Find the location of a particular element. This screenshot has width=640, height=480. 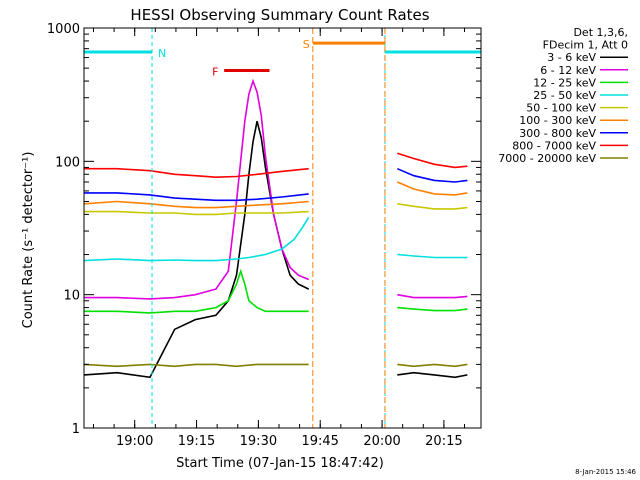

y-tick-label: 1000 is located at coordinates (63, 29).